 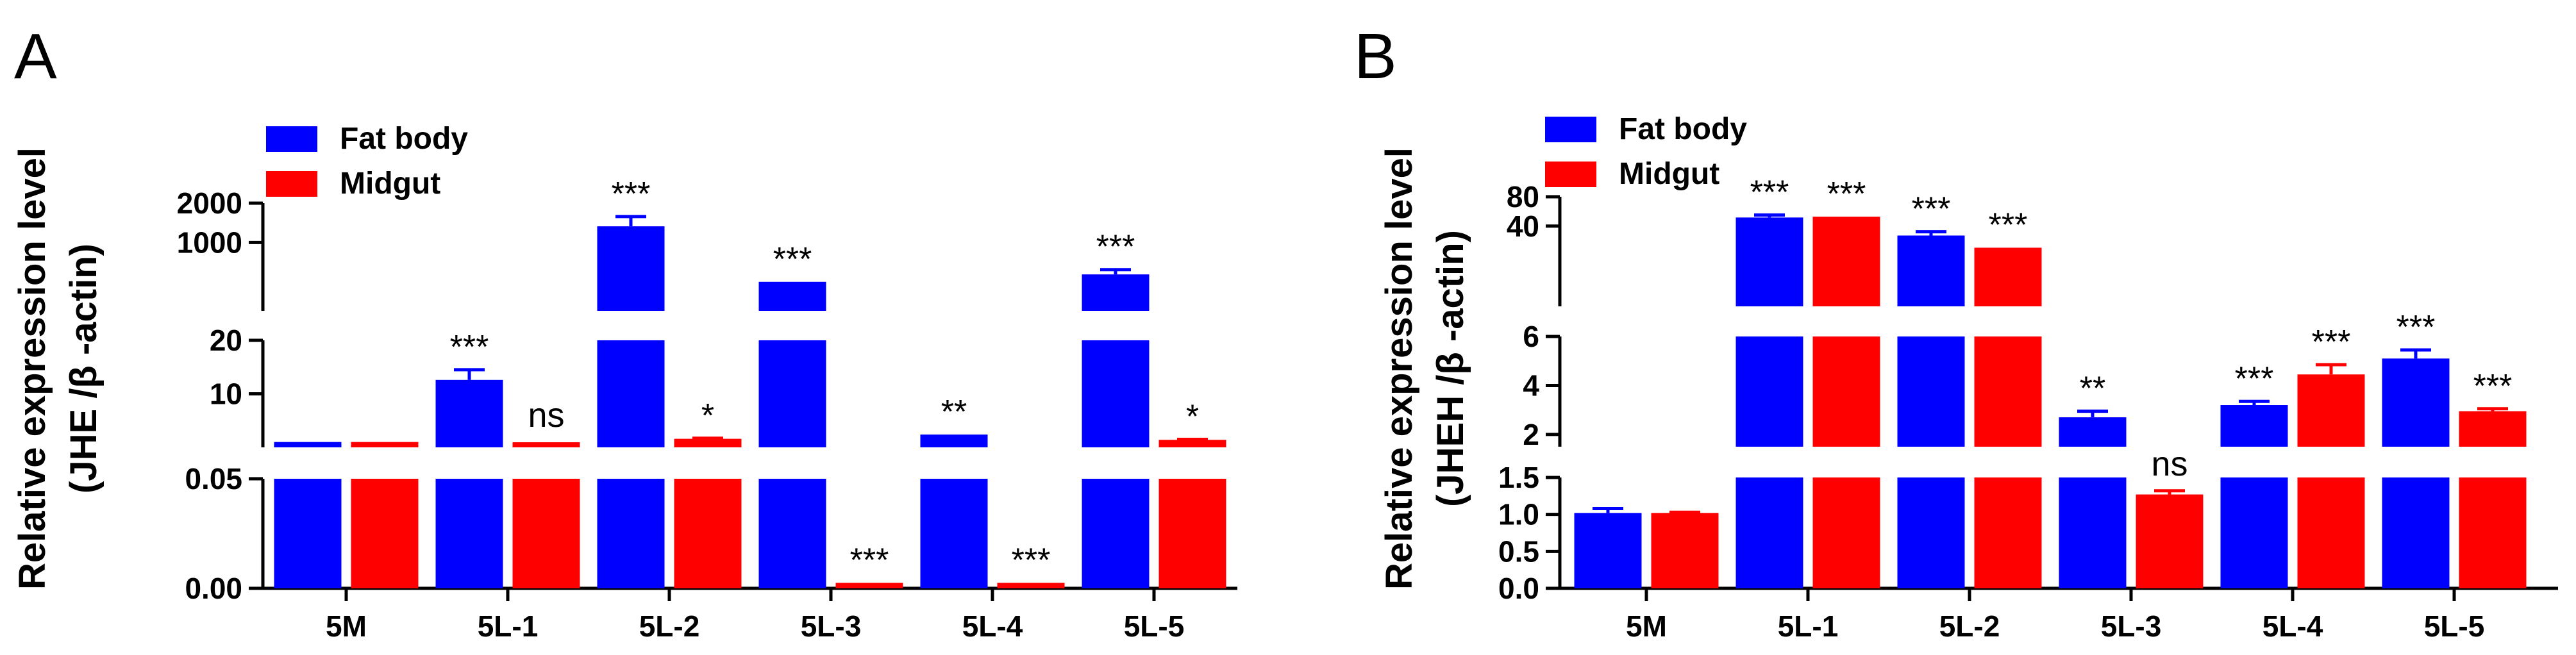 I want to click on legend-label-fat-body-b: Fat body, so click(x=1683, y=129).